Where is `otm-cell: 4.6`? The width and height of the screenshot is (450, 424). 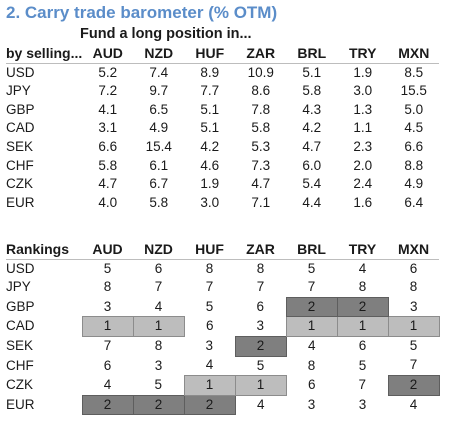 otm-cell: 4.6 is located at coordinates (210, 165).